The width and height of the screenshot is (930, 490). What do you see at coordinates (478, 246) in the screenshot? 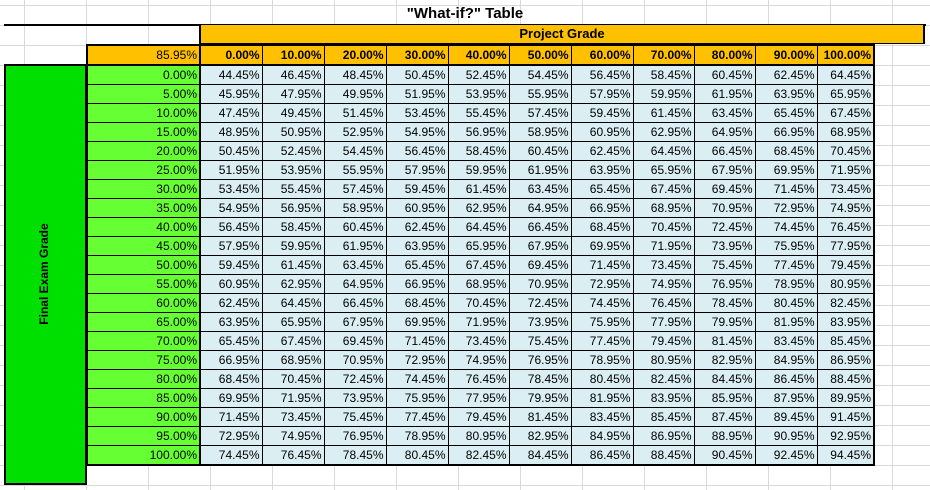
I see `table-cell: 65.95%` at bounding box center [478, 246].